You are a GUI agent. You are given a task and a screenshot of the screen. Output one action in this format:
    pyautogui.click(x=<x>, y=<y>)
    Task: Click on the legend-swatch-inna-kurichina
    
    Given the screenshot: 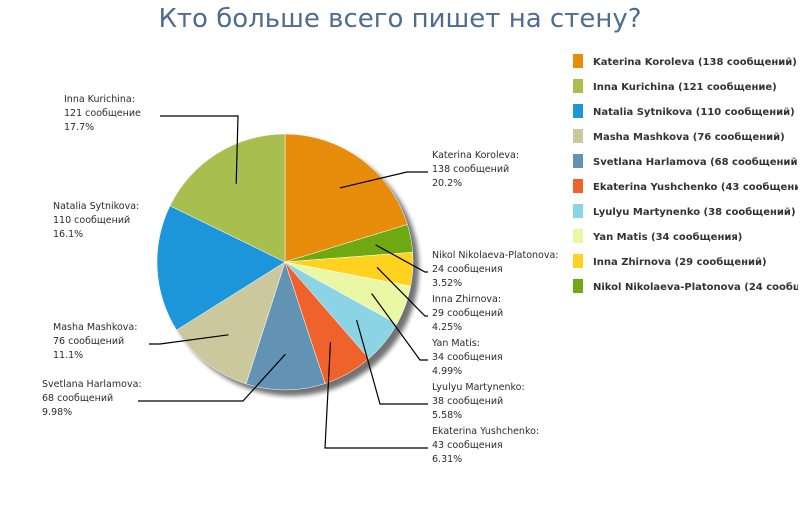 What is the action you would take?
    pyautogui.click(x=578, y=86)
    